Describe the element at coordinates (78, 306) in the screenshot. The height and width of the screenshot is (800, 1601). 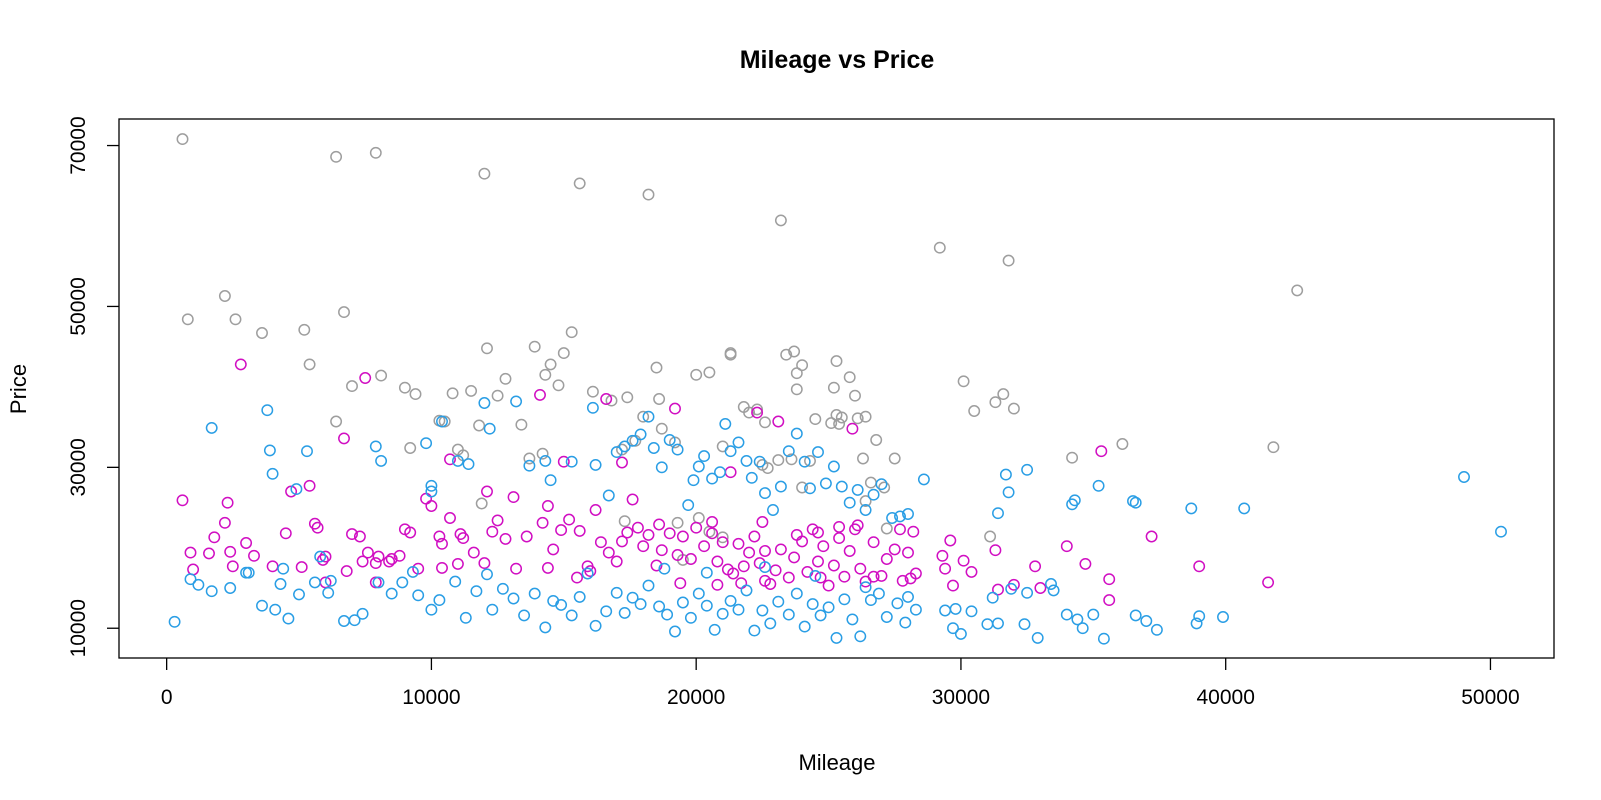
I see `y-tick-label: 50000` at that location.